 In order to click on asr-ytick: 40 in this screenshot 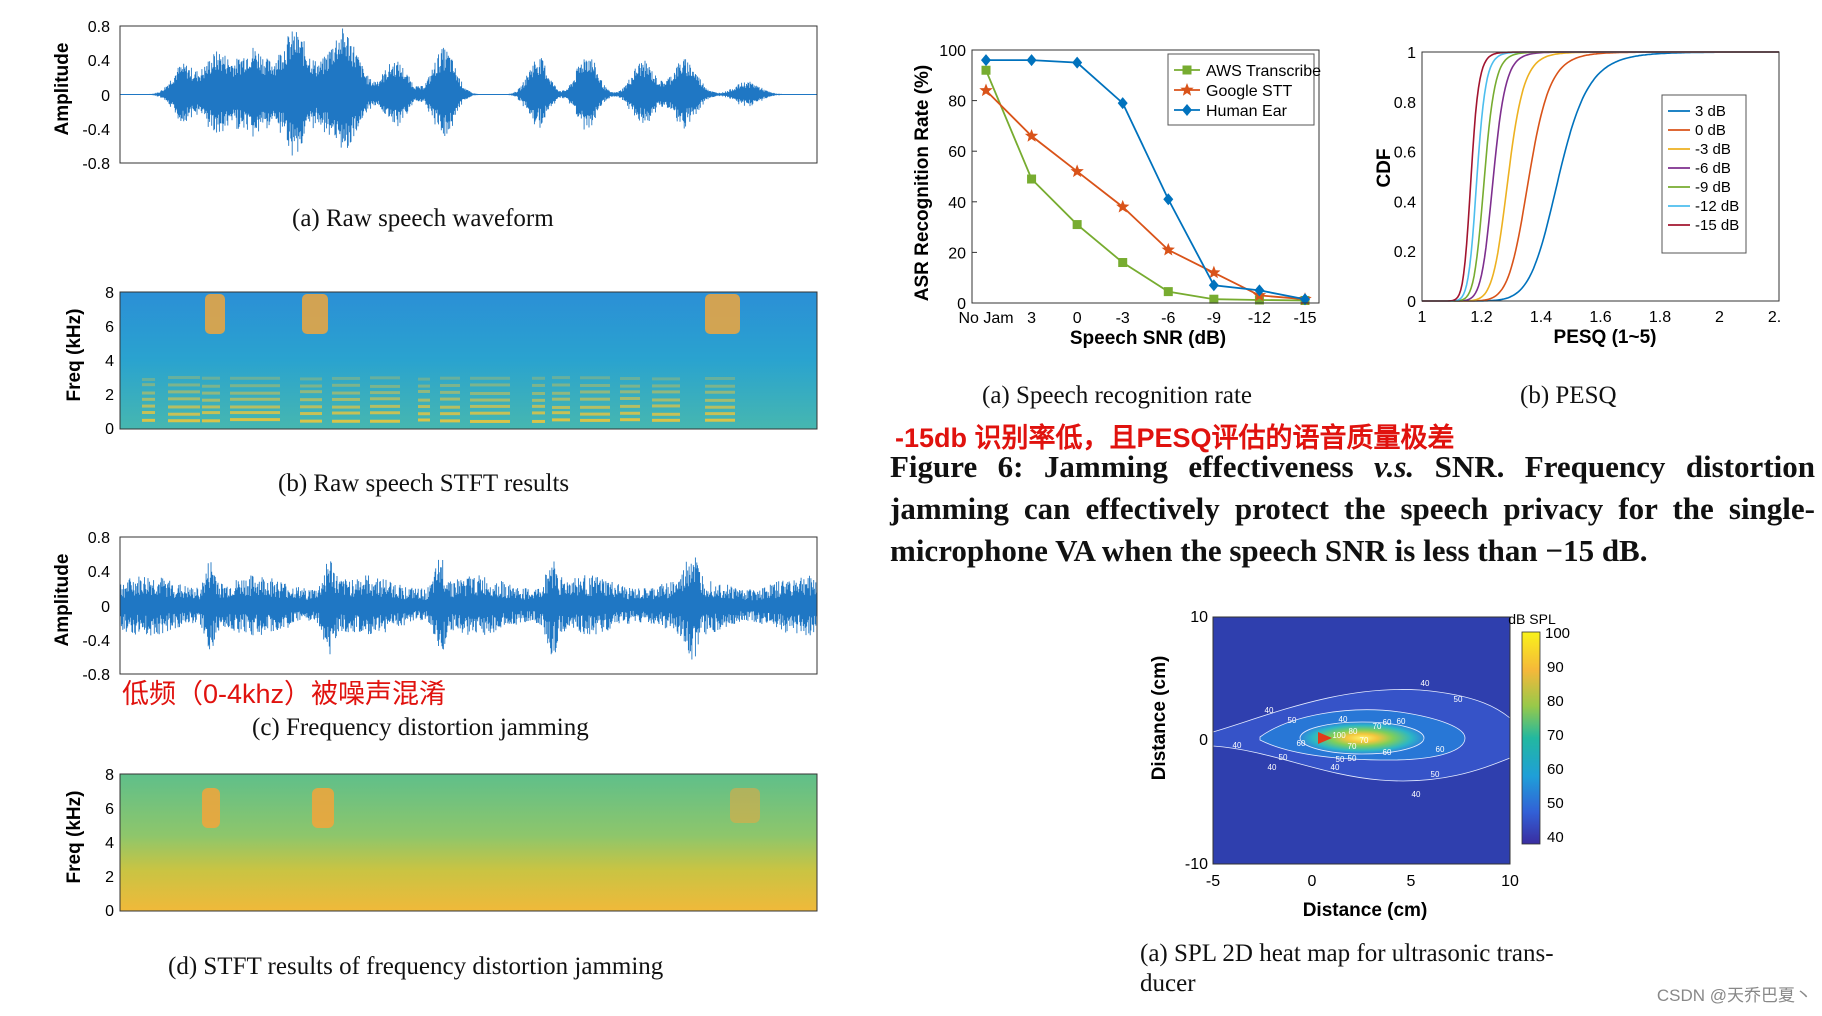, I will do `click(957, 203)`.